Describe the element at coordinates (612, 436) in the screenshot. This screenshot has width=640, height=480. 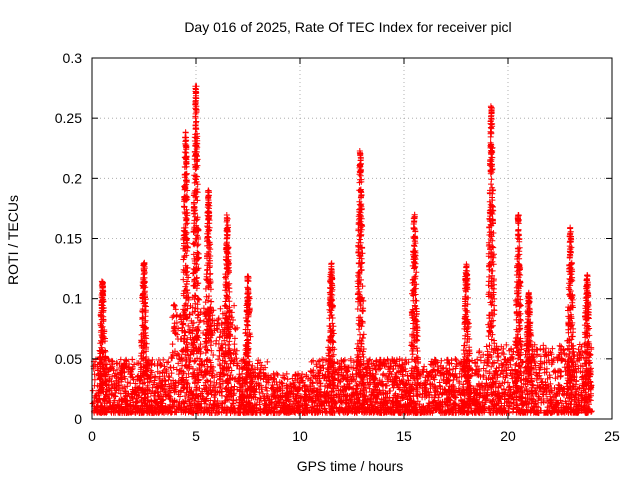
I see `x-tick-label: 25` at that location.